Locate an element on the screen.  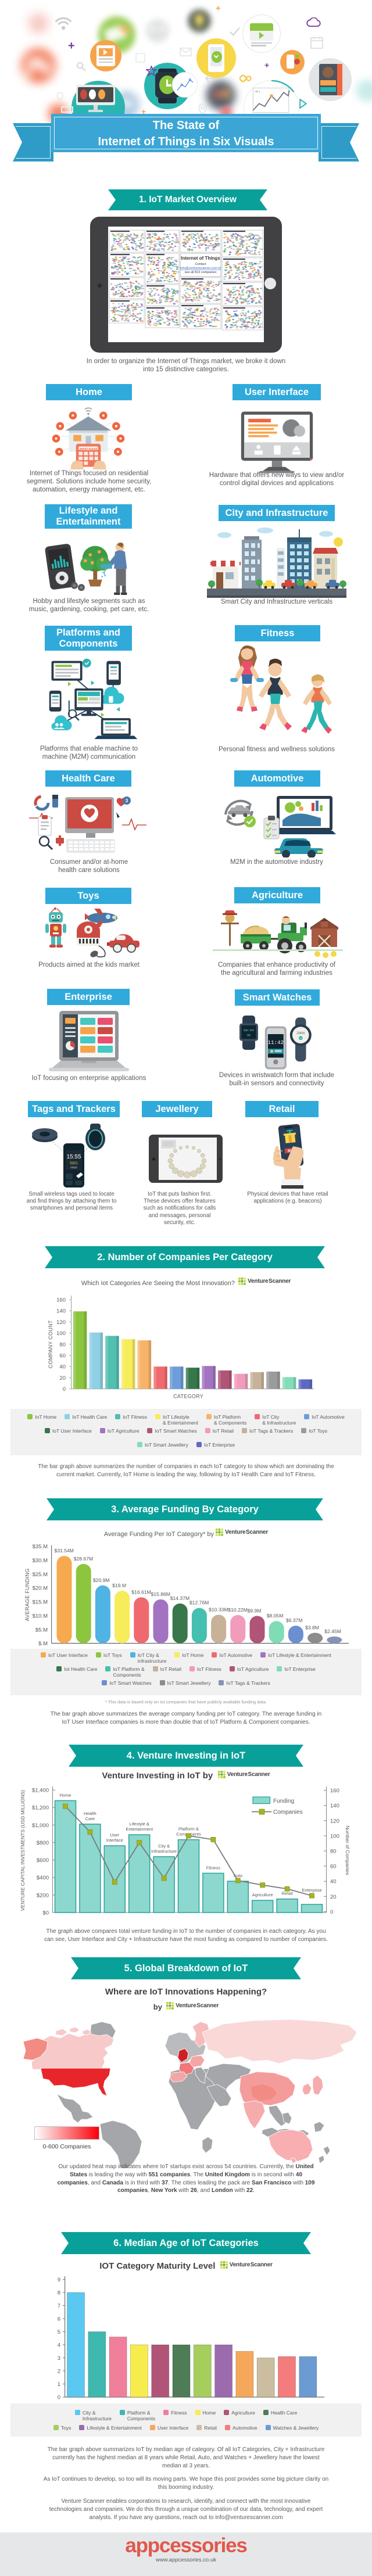
svg-text: 4 is located at coordinates (59, 2345).